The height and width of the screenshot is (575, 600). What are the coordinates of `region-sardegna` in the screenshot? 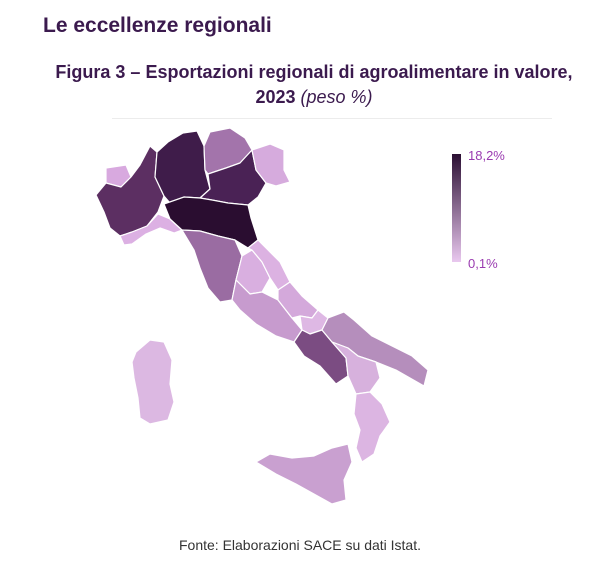 It's located at (153, 382).